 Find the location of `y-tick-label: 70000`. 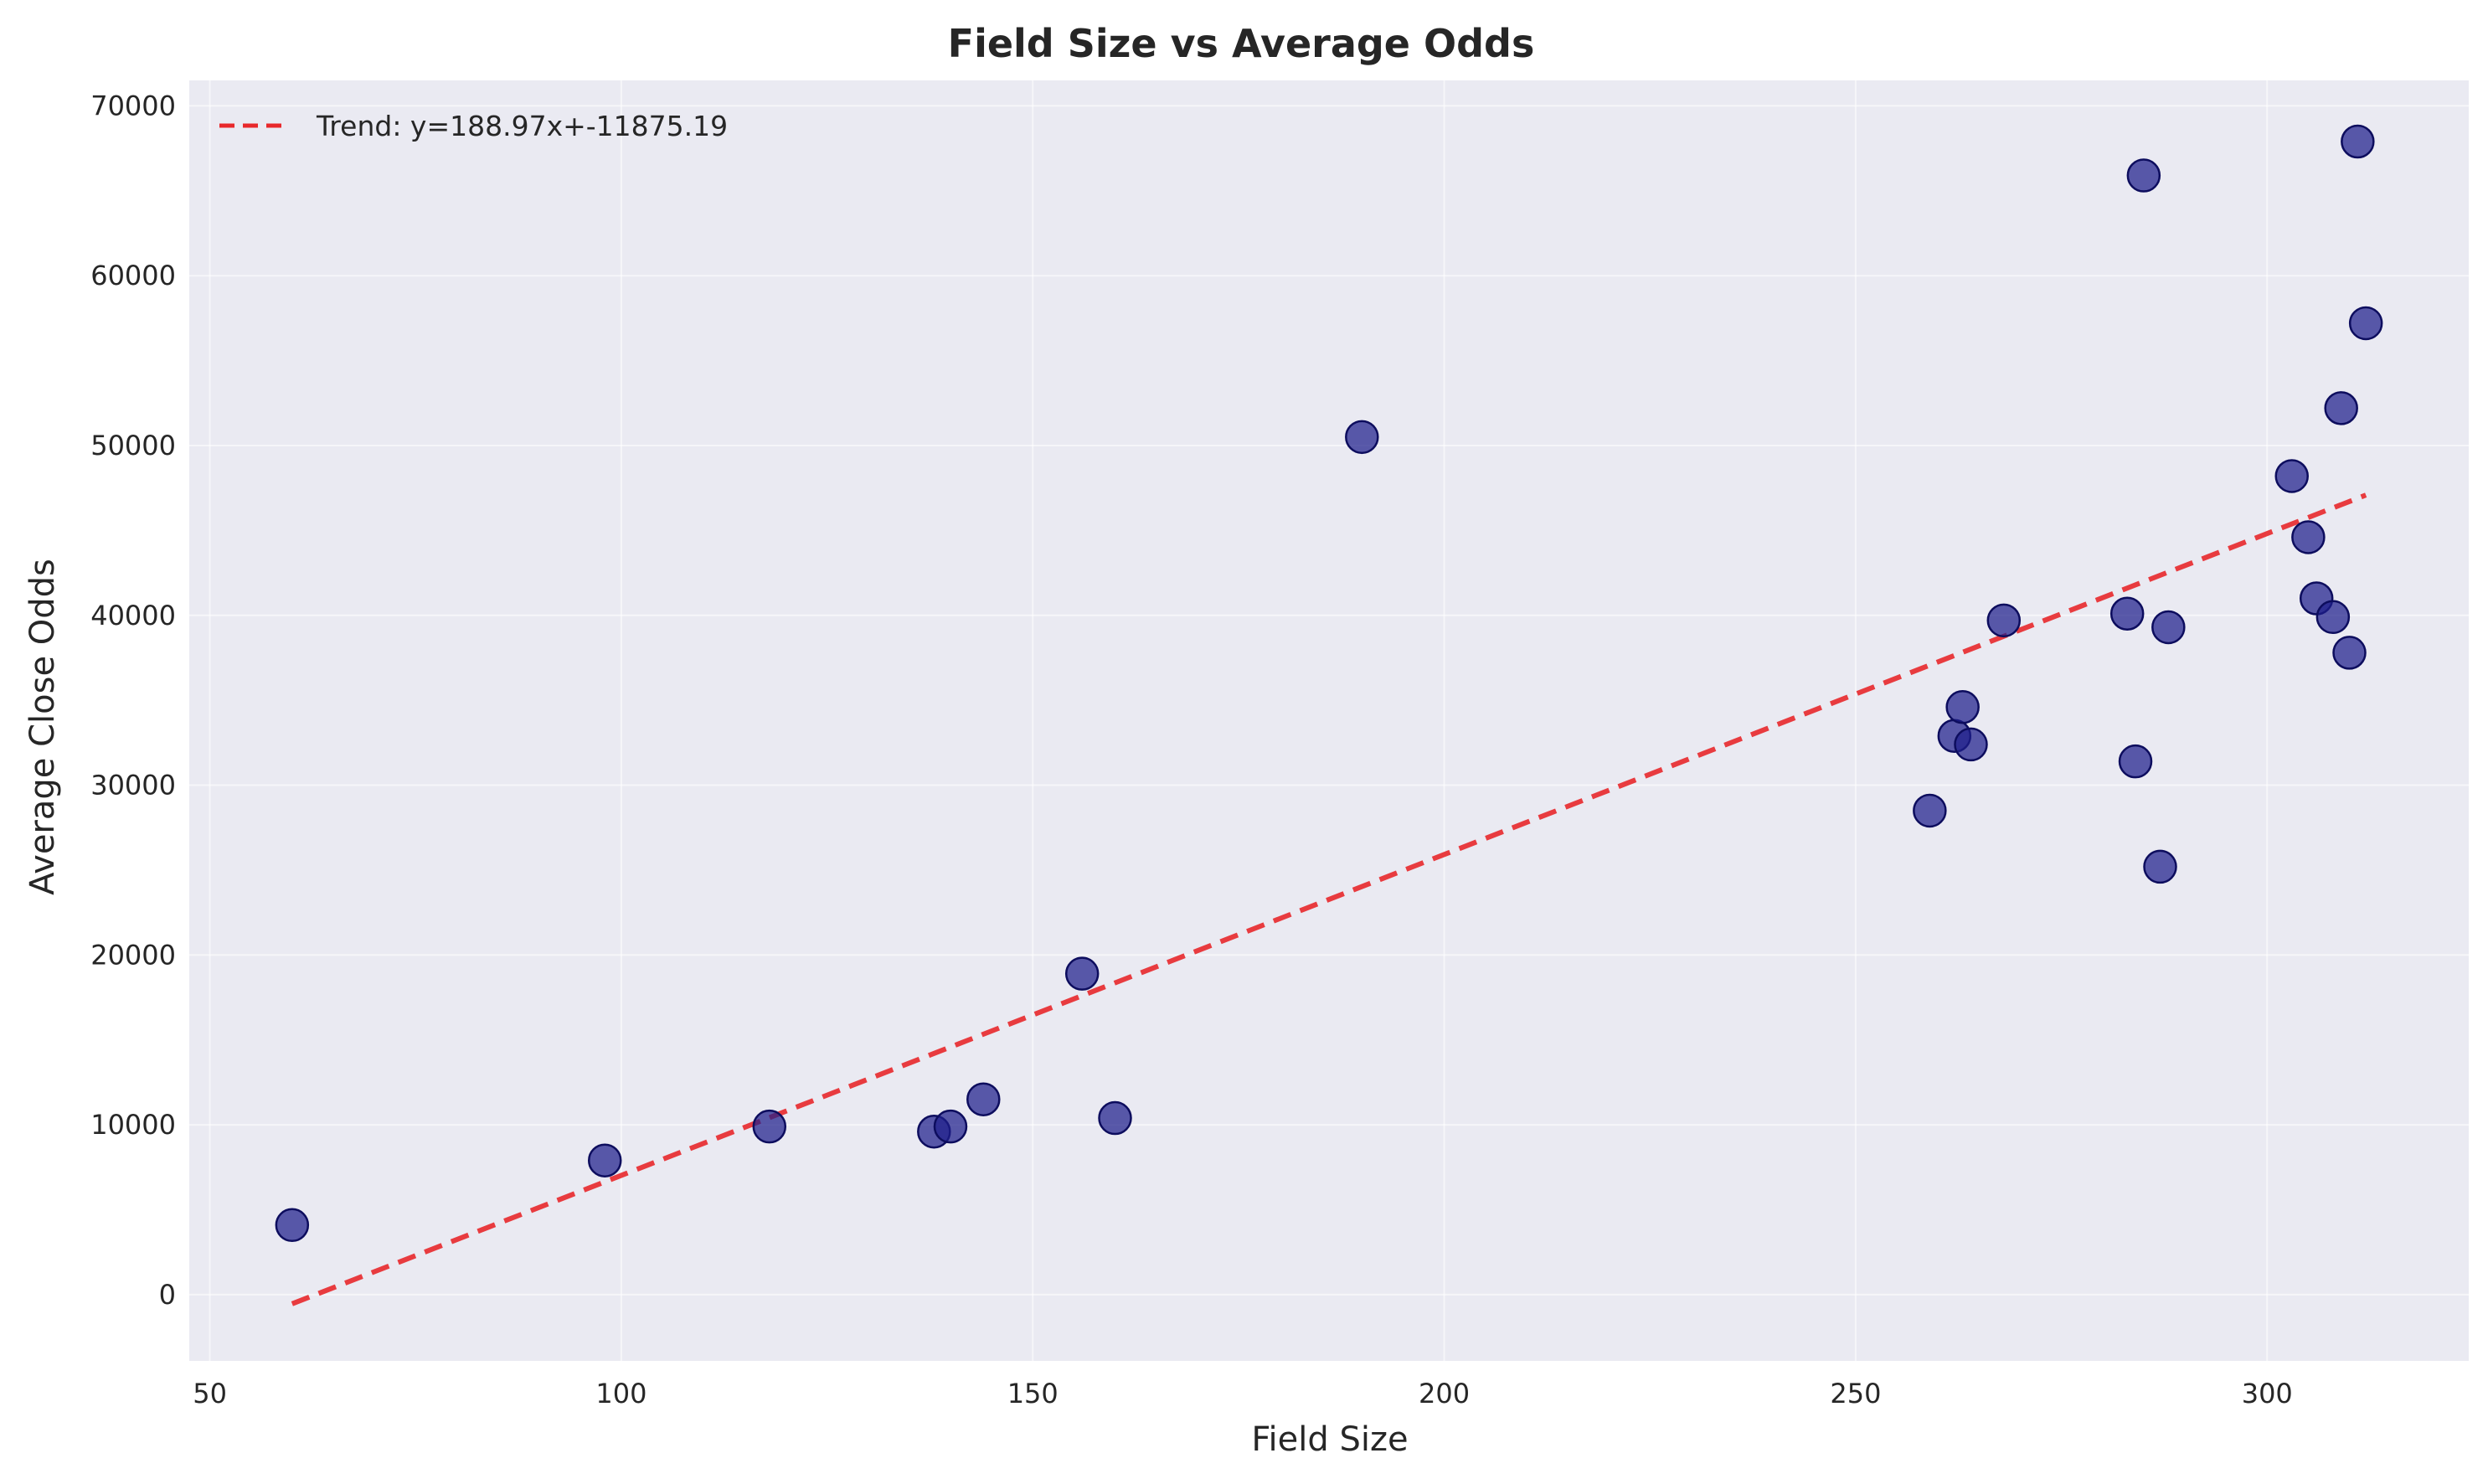

y-tick-label: 70000 is located at coordinates (133, 105).